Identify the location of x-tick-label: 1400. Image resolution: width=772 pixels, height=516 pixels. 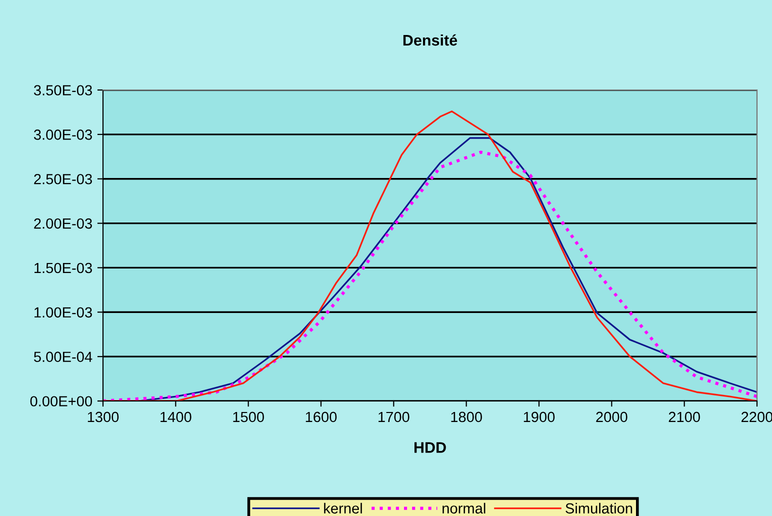
(176, 417).